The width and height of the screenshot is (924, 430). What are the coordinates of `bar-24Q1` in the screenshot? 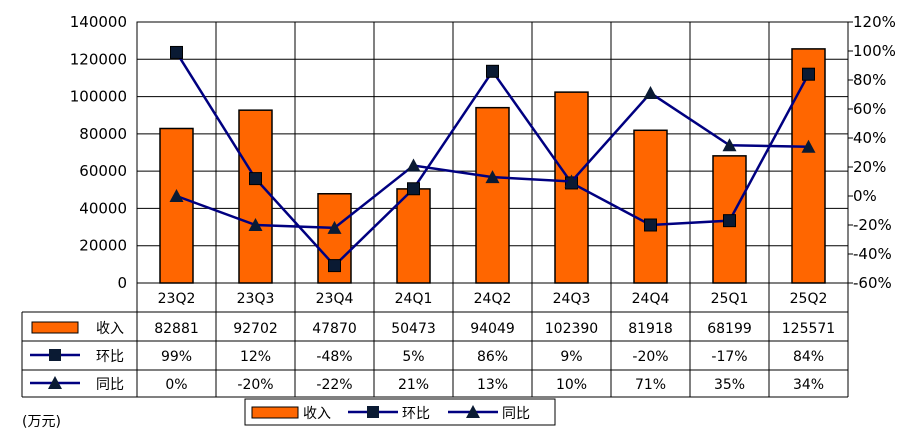 It's located at (413, 236).